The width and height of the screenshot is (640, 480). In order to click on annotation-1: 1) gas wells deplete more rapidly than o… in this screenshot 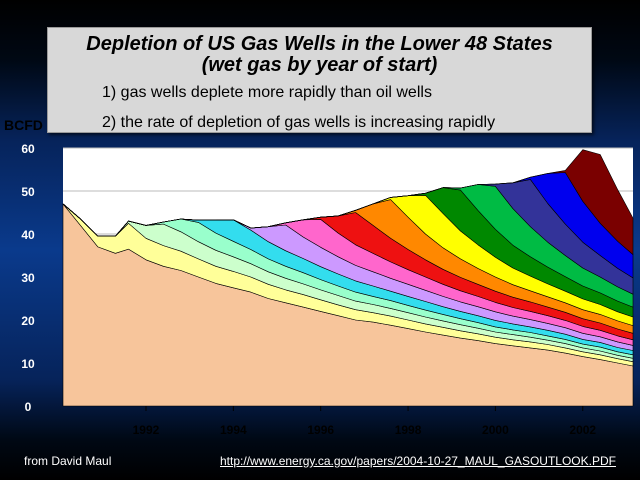, I will do `click(267, 92)`.